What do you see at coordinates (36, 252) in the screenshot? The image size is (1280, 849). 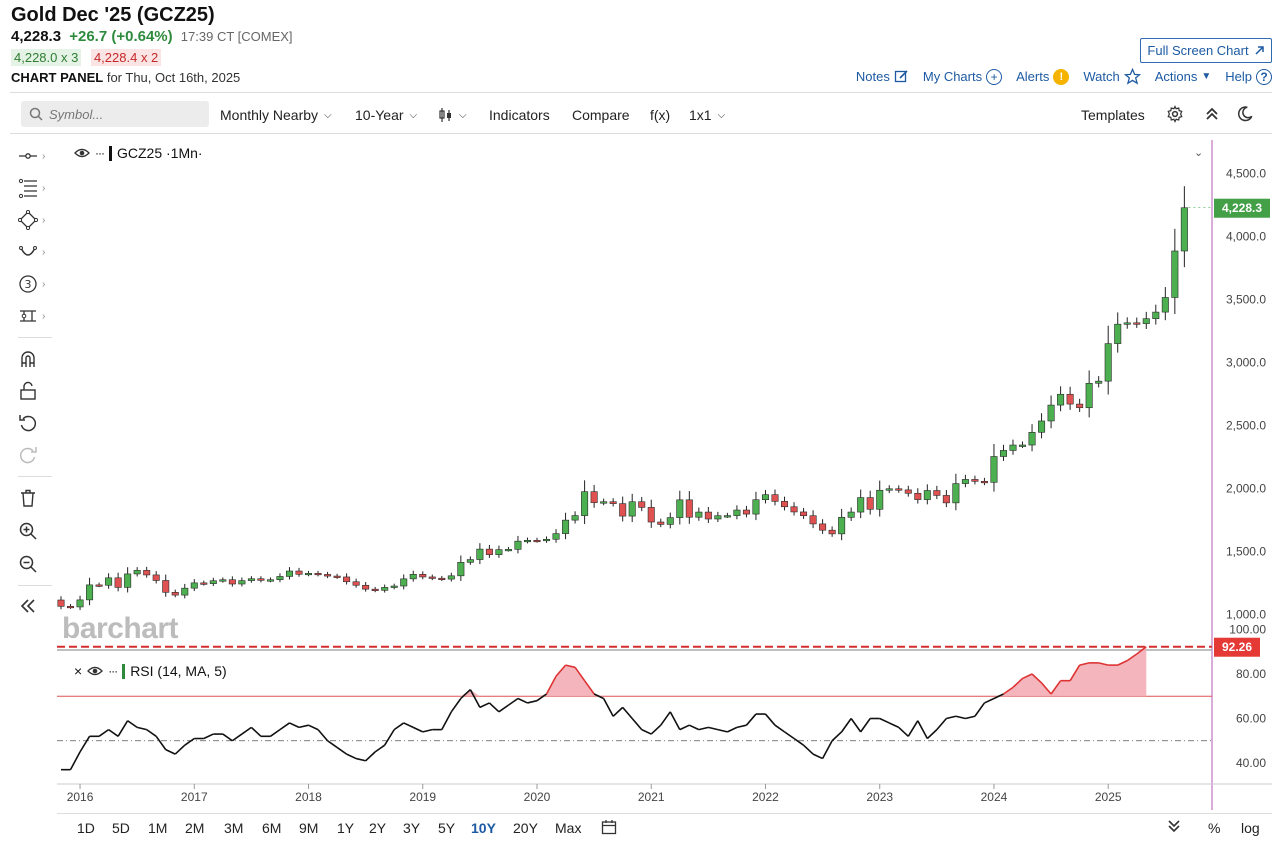 I see `tool-arc: ›` at bounding box center [36, 252].